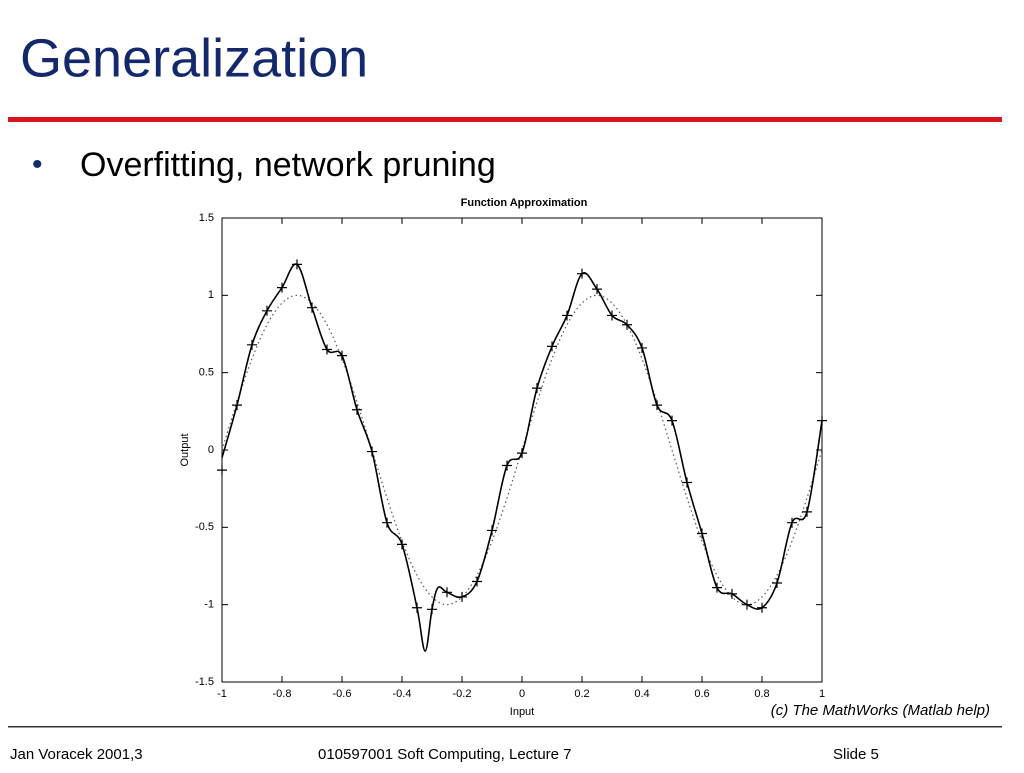 The image size is (1024, 773). I want to click on x-tick-label: -0.6, so click(342, 694).